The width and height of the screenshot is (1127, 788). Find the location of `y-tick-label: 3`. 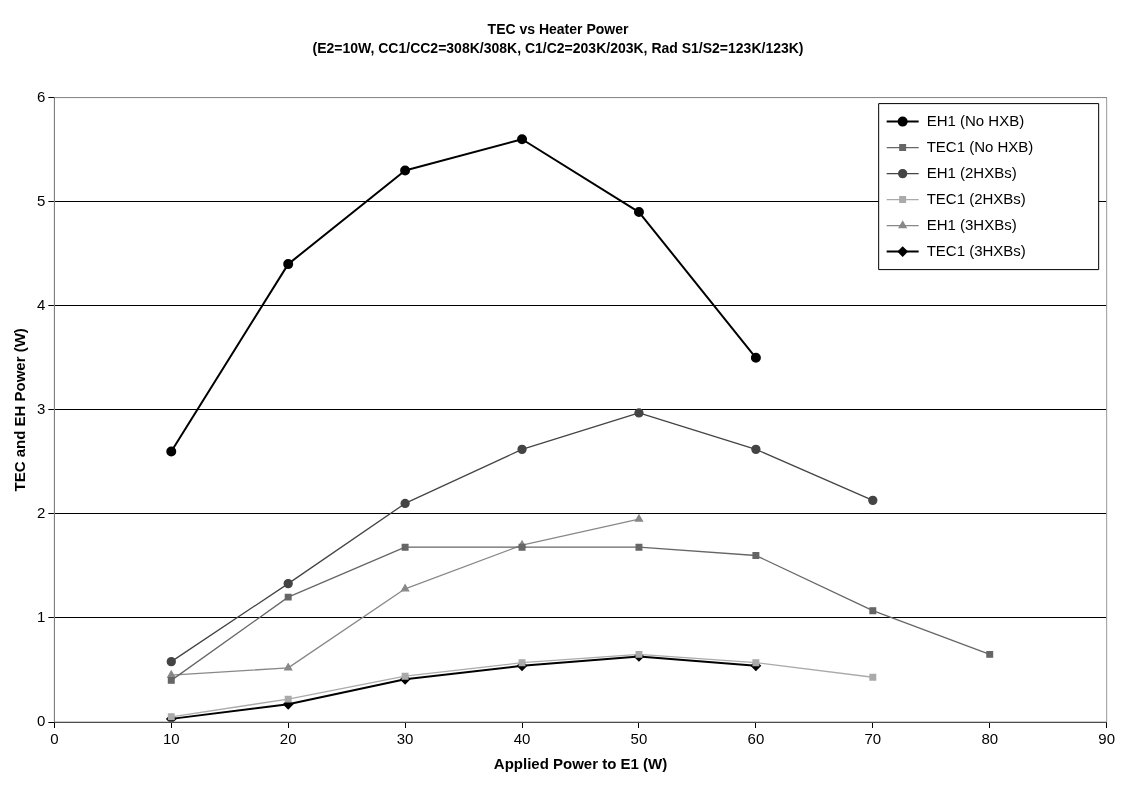

y-tick-label: 3 is located at coordinates (41, 408).